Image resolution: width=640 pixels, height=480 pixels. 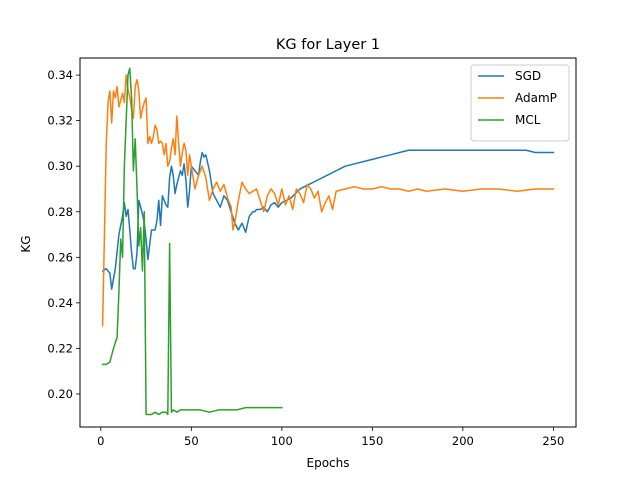 What do you see at coordinates (553, 441) in the screenshot?
I see `x-tick-label: 250` at bounding box center [553, 441].